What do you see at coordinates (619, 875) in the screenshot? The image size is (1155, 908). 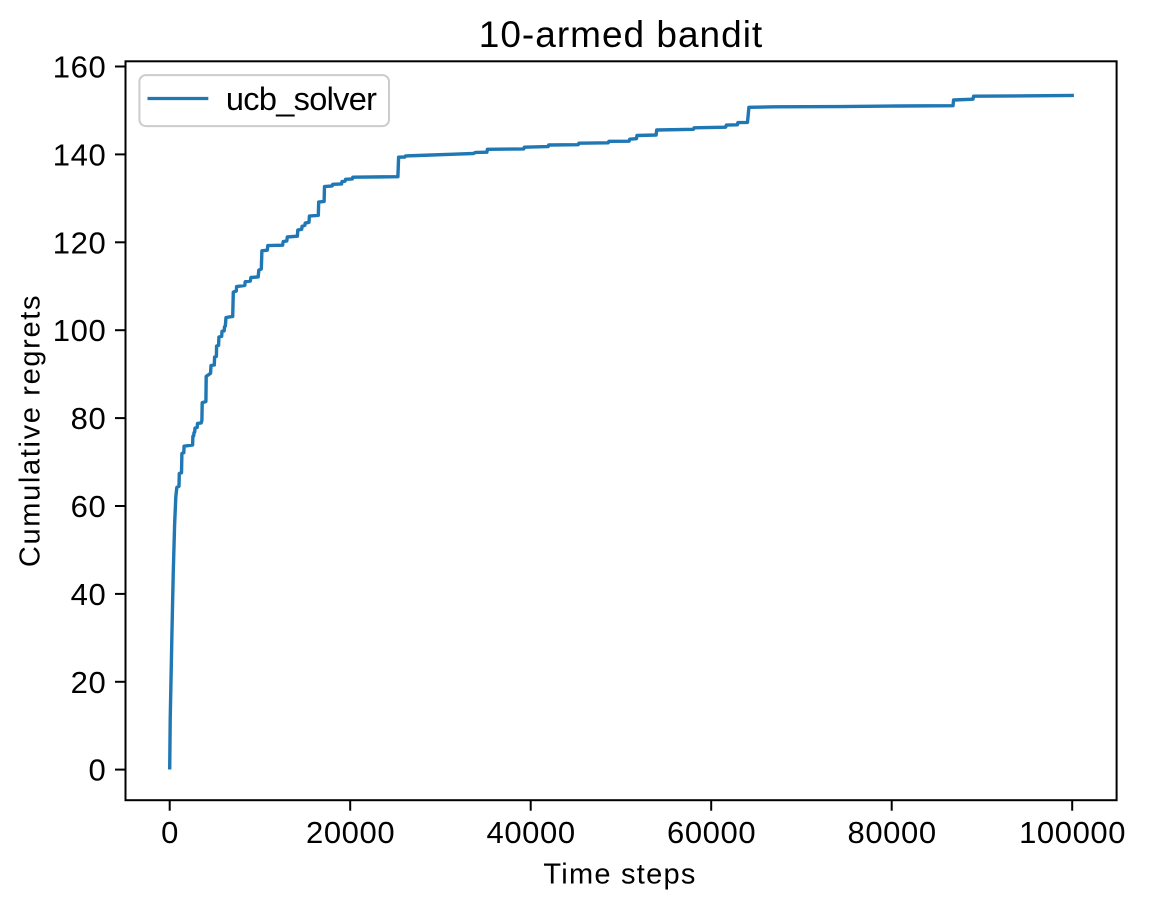 I see `svg-text: Time steps` at bounding box center [619, 875].